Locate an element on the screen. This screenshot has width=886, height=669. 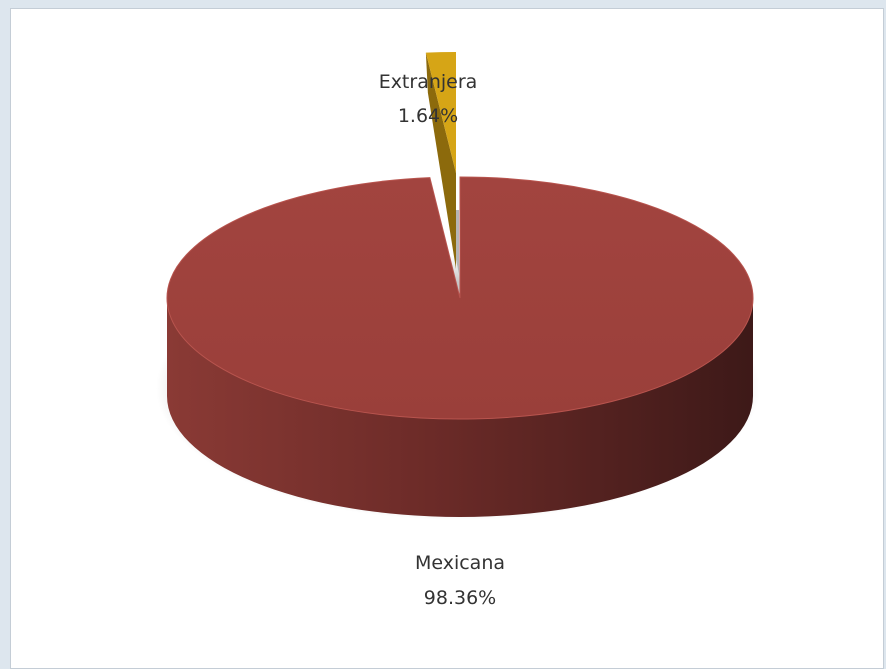
slice-extranjera is located at coordinates (440, 112).